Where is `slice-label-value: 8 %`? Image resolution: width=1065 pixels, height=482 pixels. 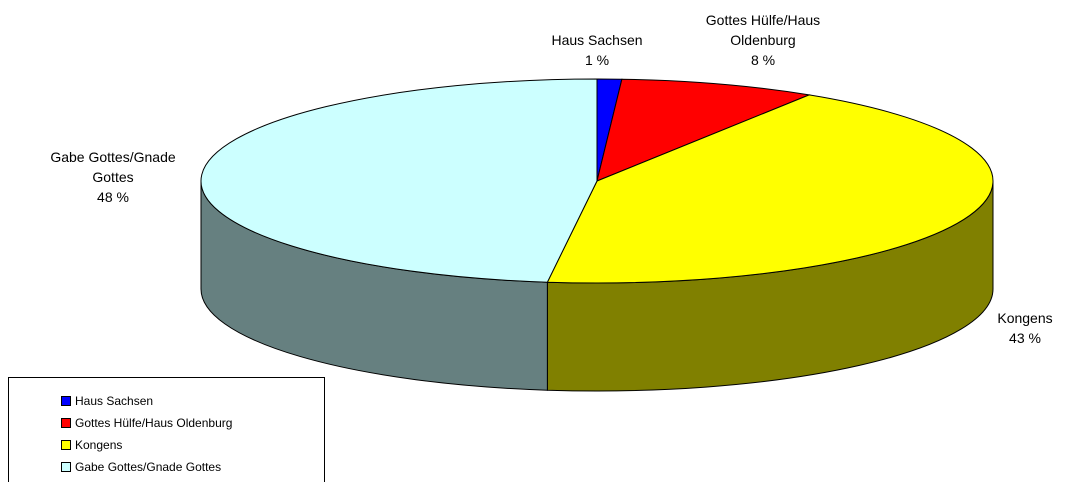 slice-label-value: 8 % is located at coordinates (763, 60).